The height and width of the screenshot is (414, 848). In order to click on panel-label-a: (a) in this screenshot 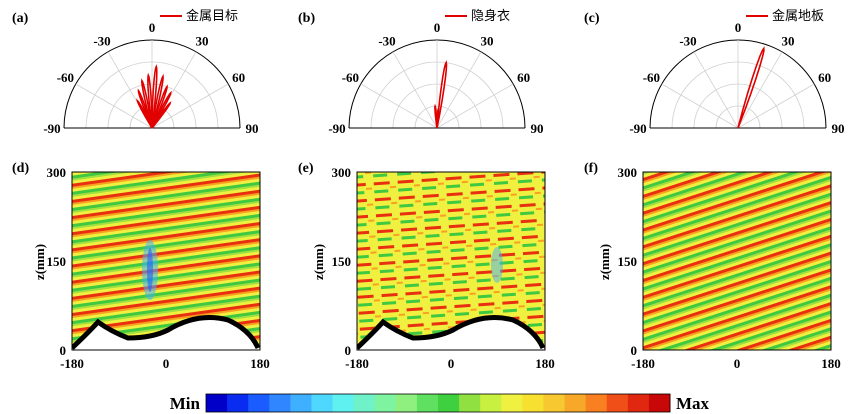, I will do `click(20, 18)`.